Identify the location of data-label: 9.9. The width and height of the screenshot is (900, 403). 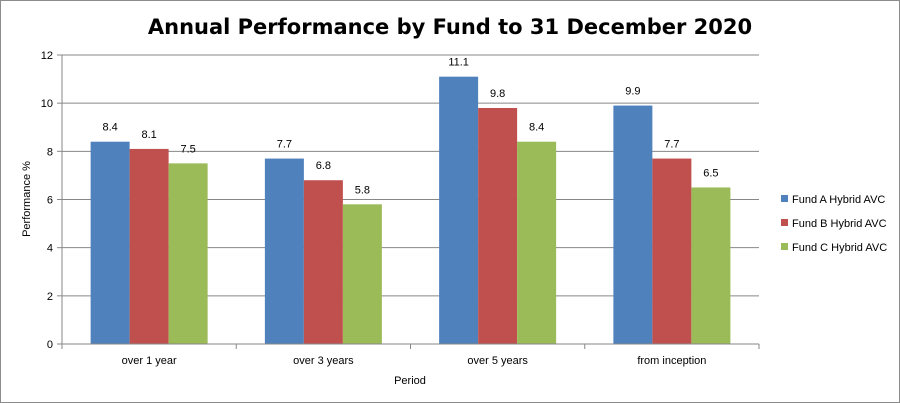
(632, 92).